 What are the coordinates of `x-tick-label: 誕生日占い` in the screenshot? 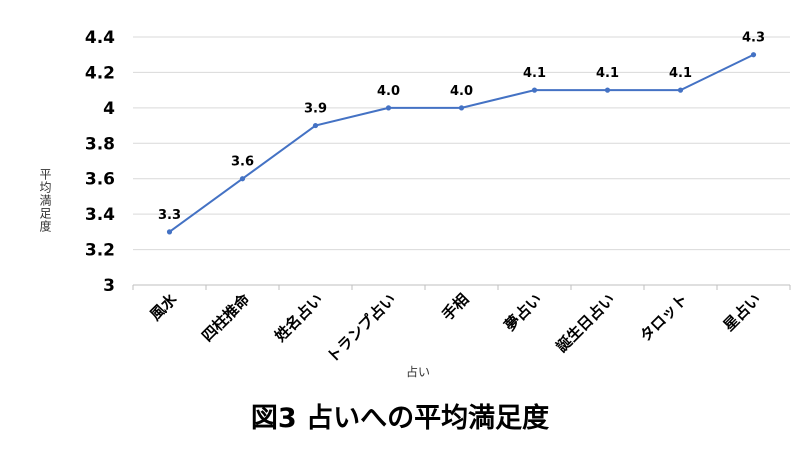 It's located at (586, 323).